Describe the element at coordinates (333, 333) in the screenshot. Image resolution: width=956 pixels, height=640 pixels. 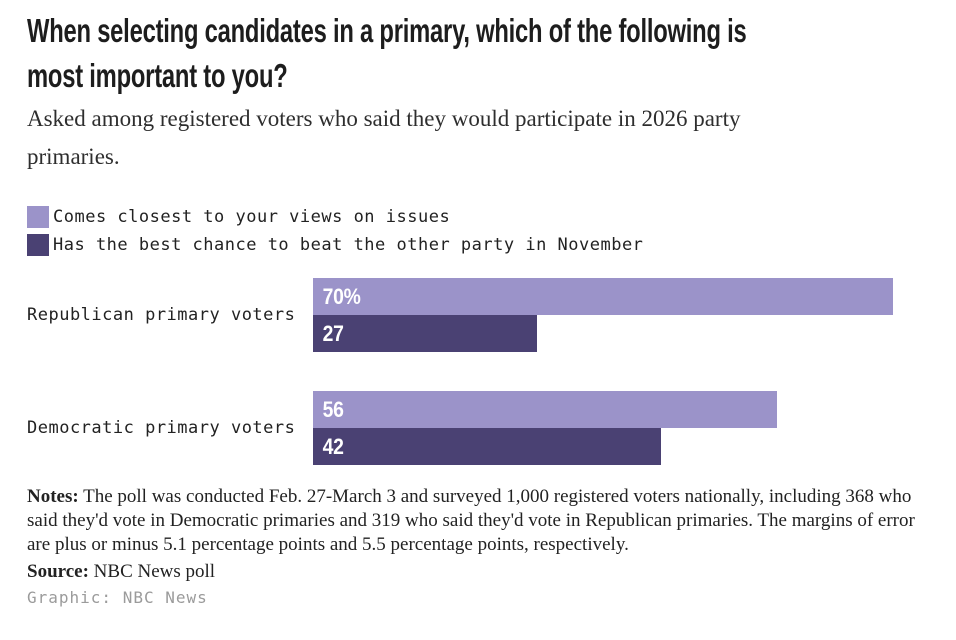
I see `bar-value-label: 27` at that location.